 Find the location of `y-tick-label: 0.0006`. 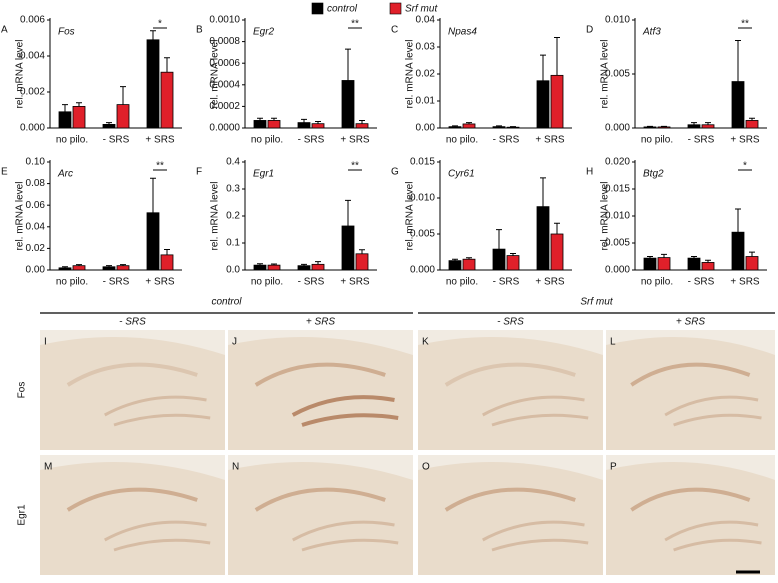

y-tick-label: 0.0006 is located at coordinates (224, 63).